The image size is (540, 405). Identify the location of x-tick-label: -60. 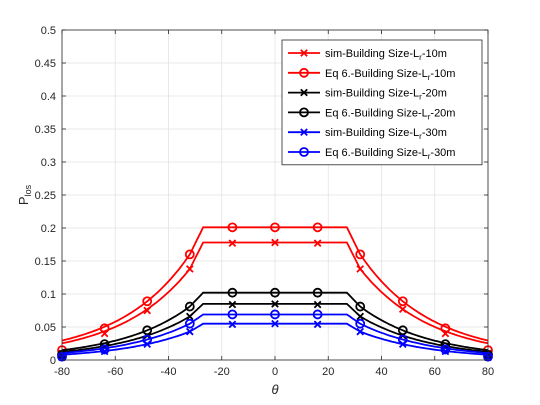
(115, 372).